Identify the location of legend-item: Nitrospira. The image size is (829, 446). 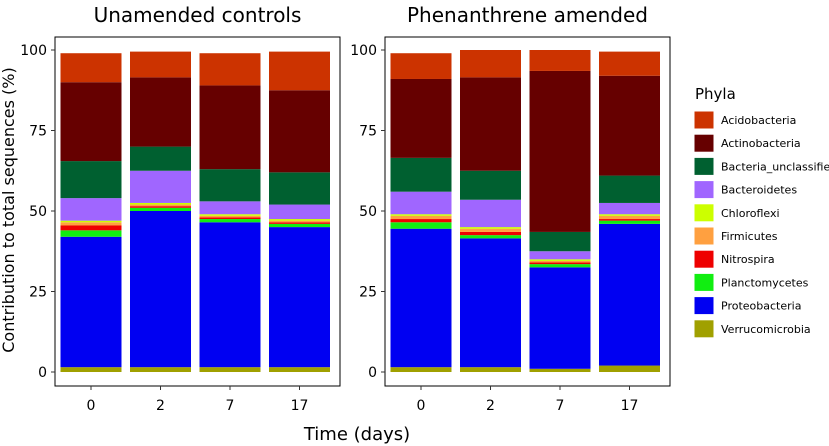
(734, 259).